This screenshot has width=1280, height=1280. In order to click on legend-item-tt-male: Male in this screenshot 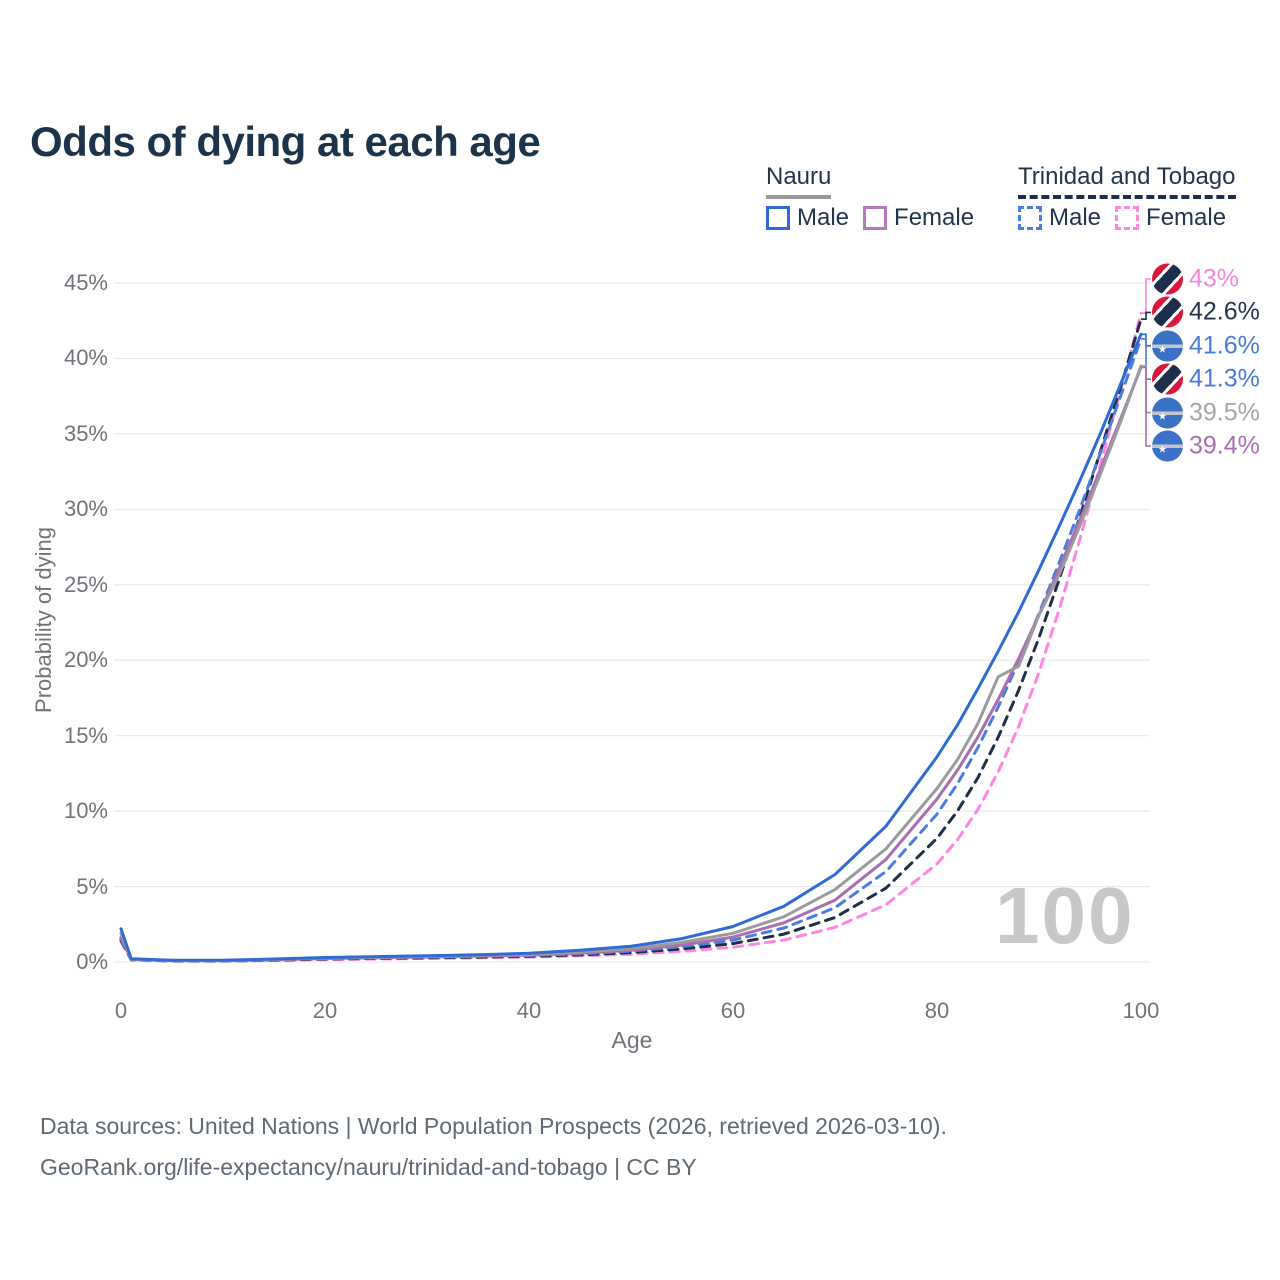, I will do `click(1059, 218)`.